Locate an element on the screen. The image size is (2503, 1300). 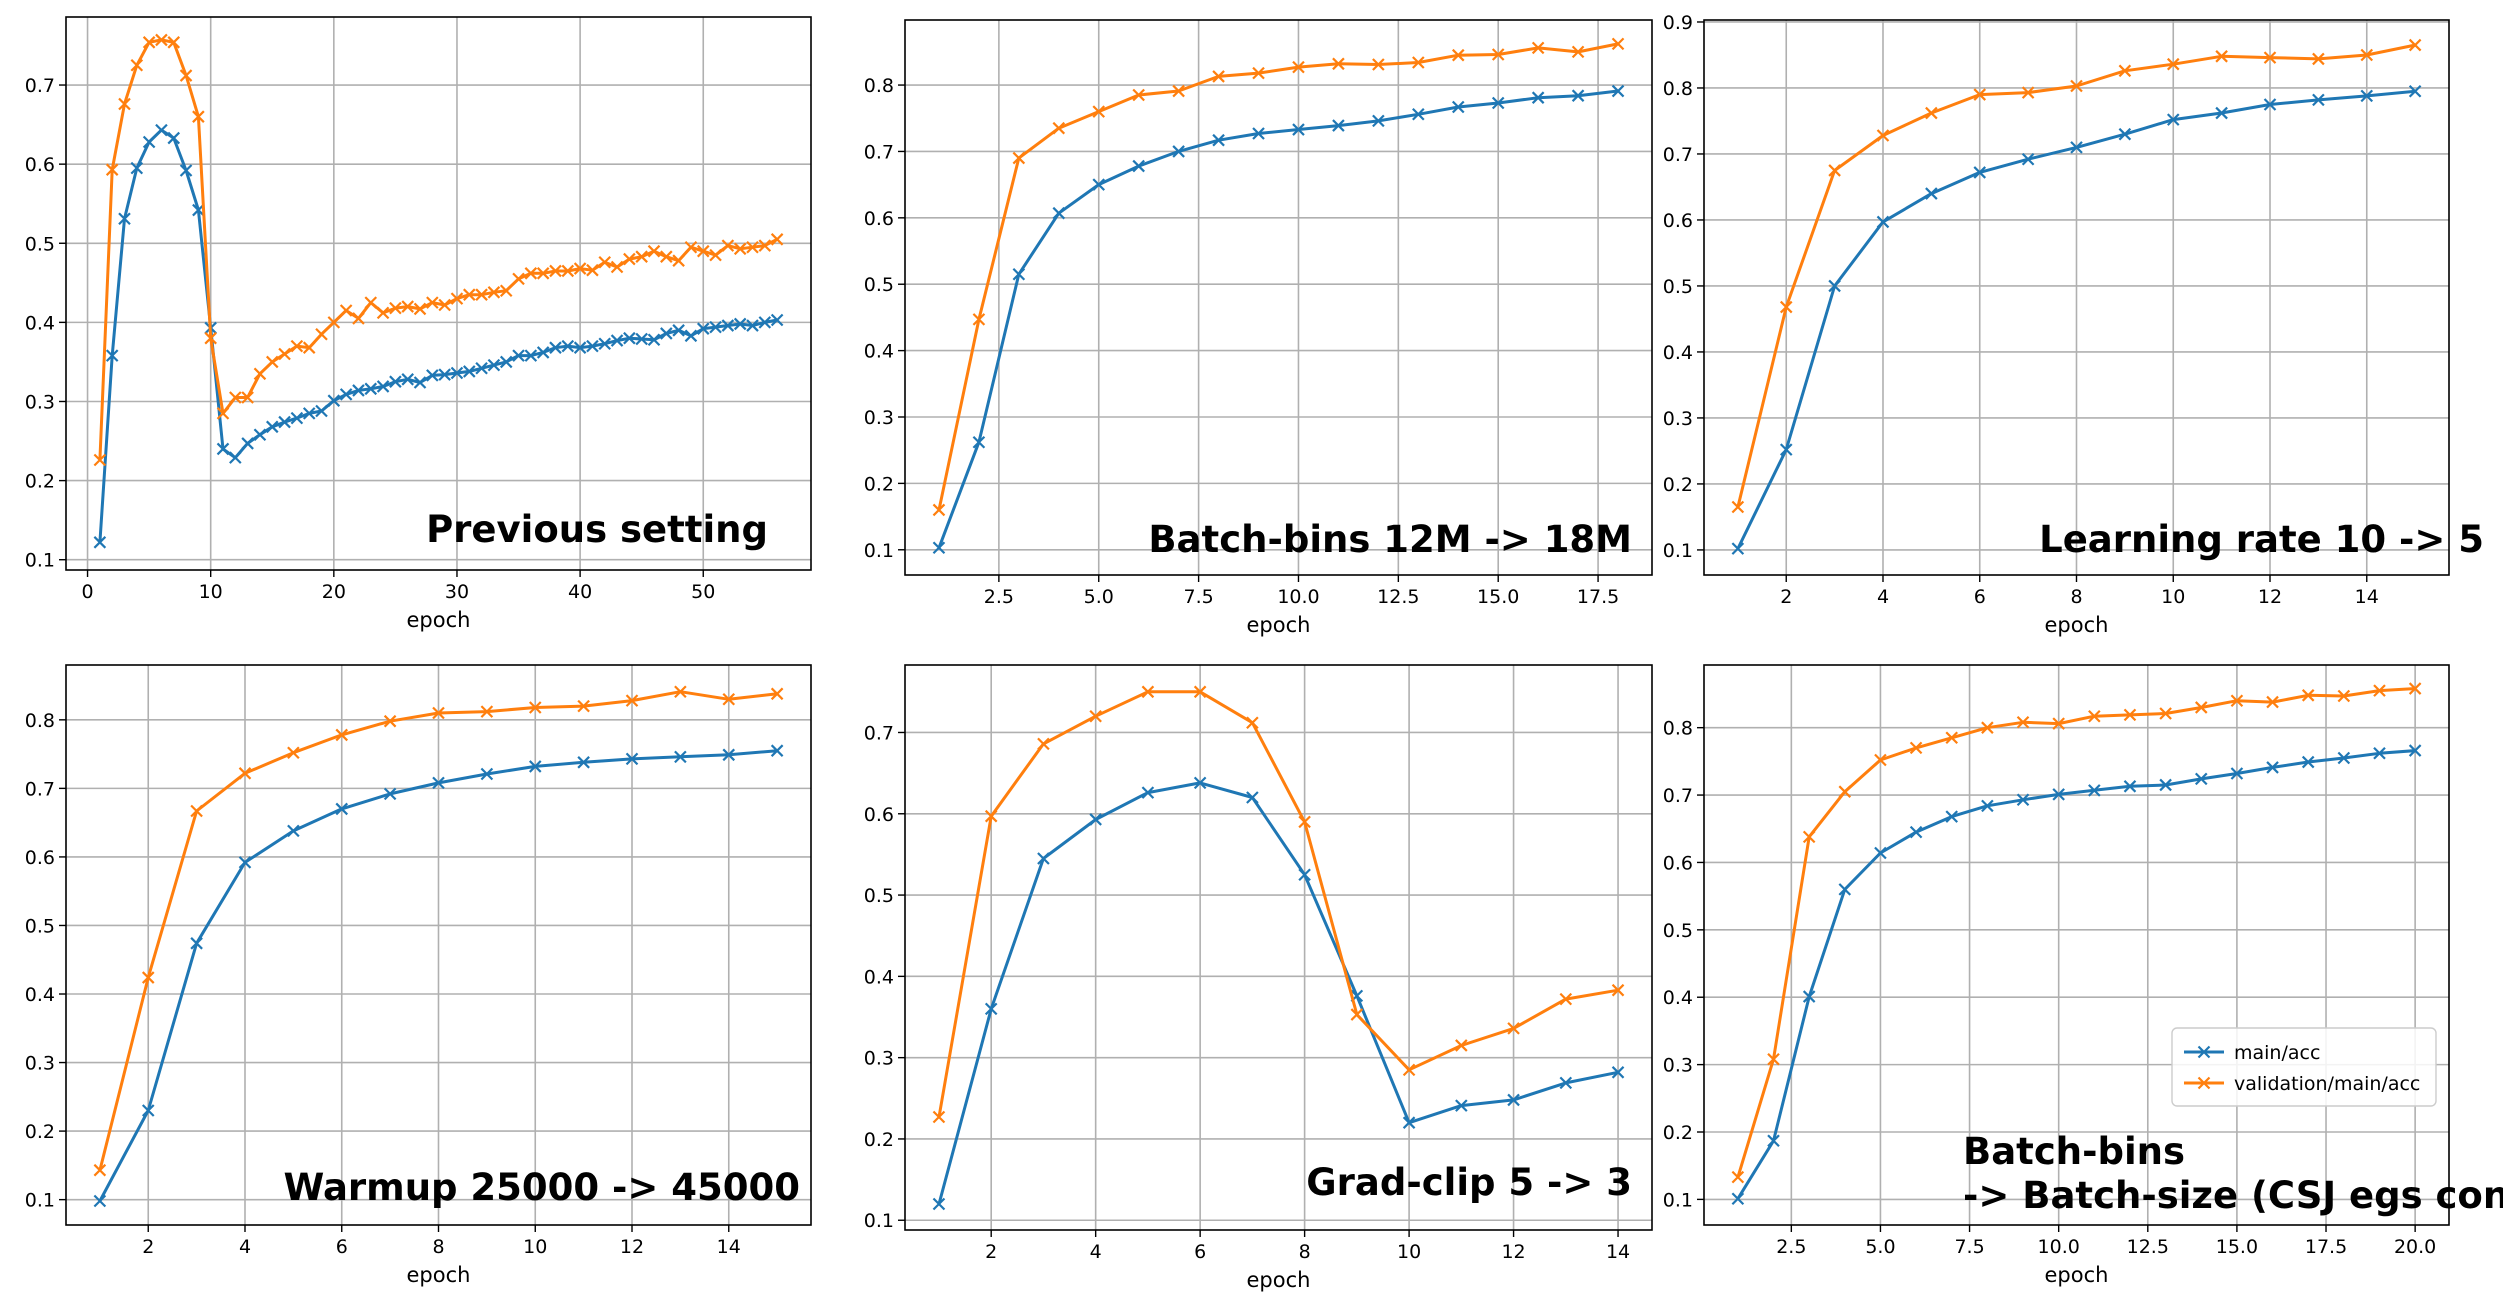
x-tick-label: 20 is located at coordinates (334, 592).